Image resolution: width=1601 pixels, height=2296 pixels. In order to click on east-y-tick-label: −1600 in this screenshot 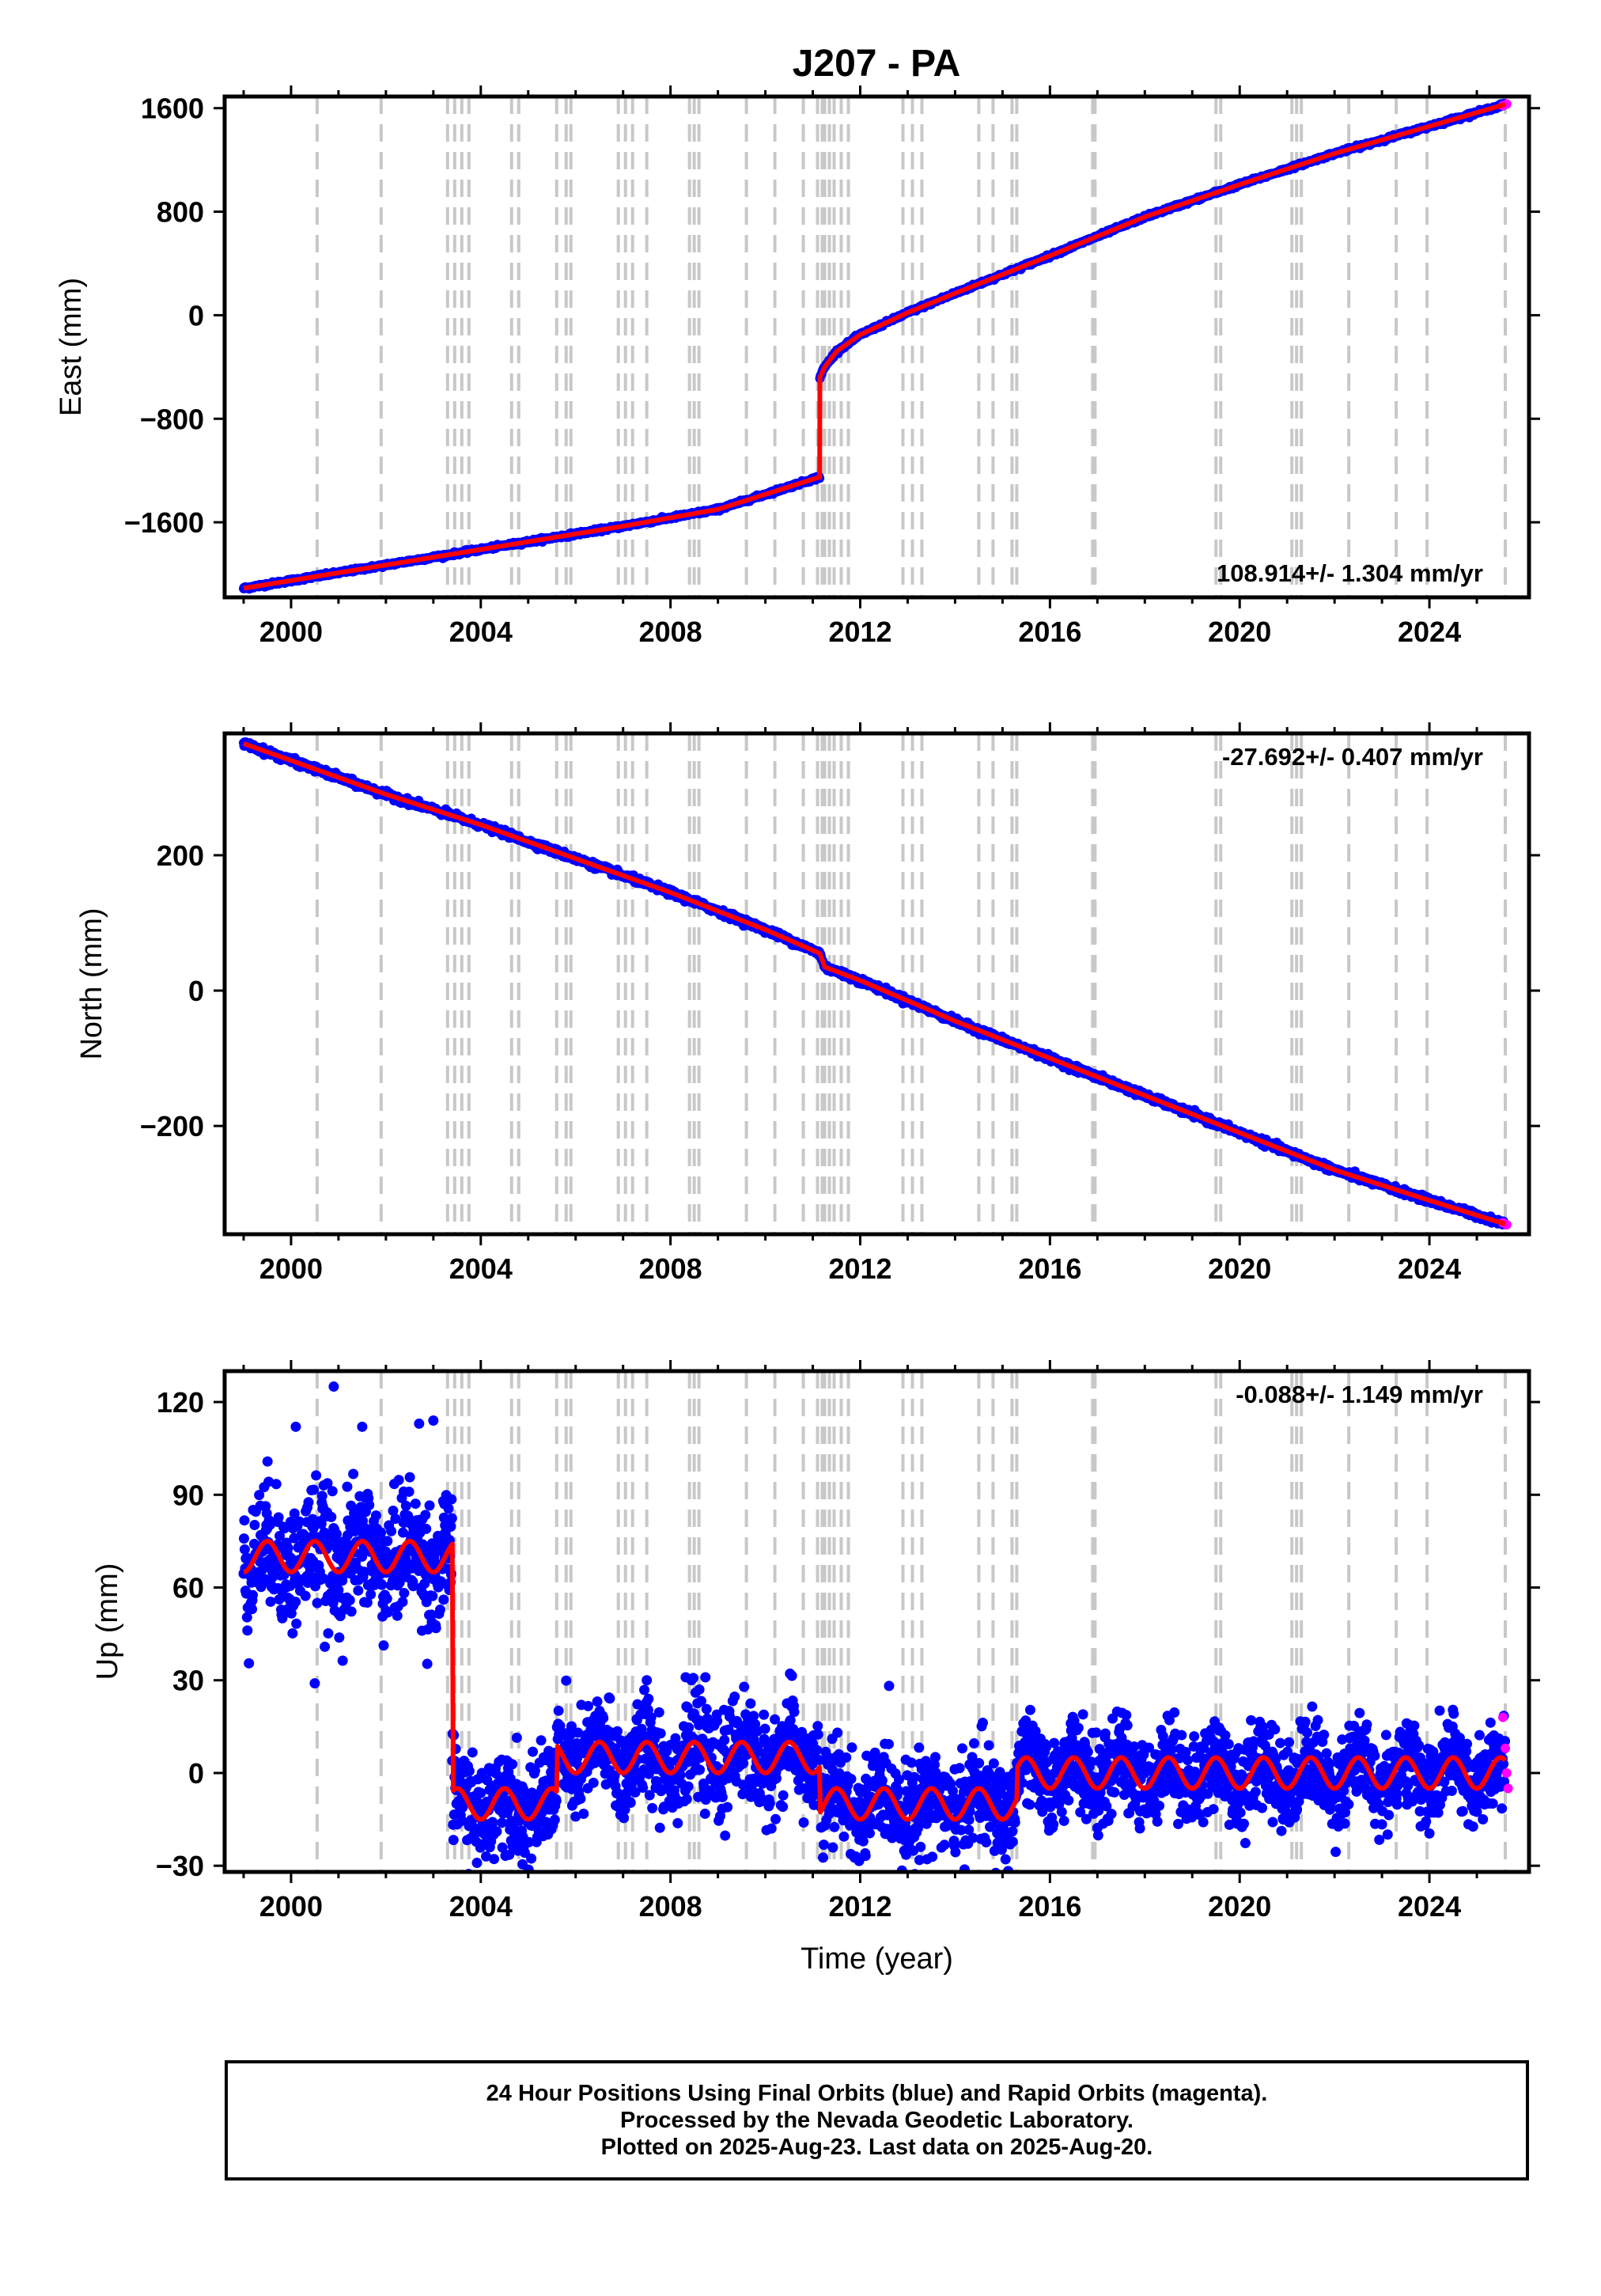, I will do `click(164, 522)`.